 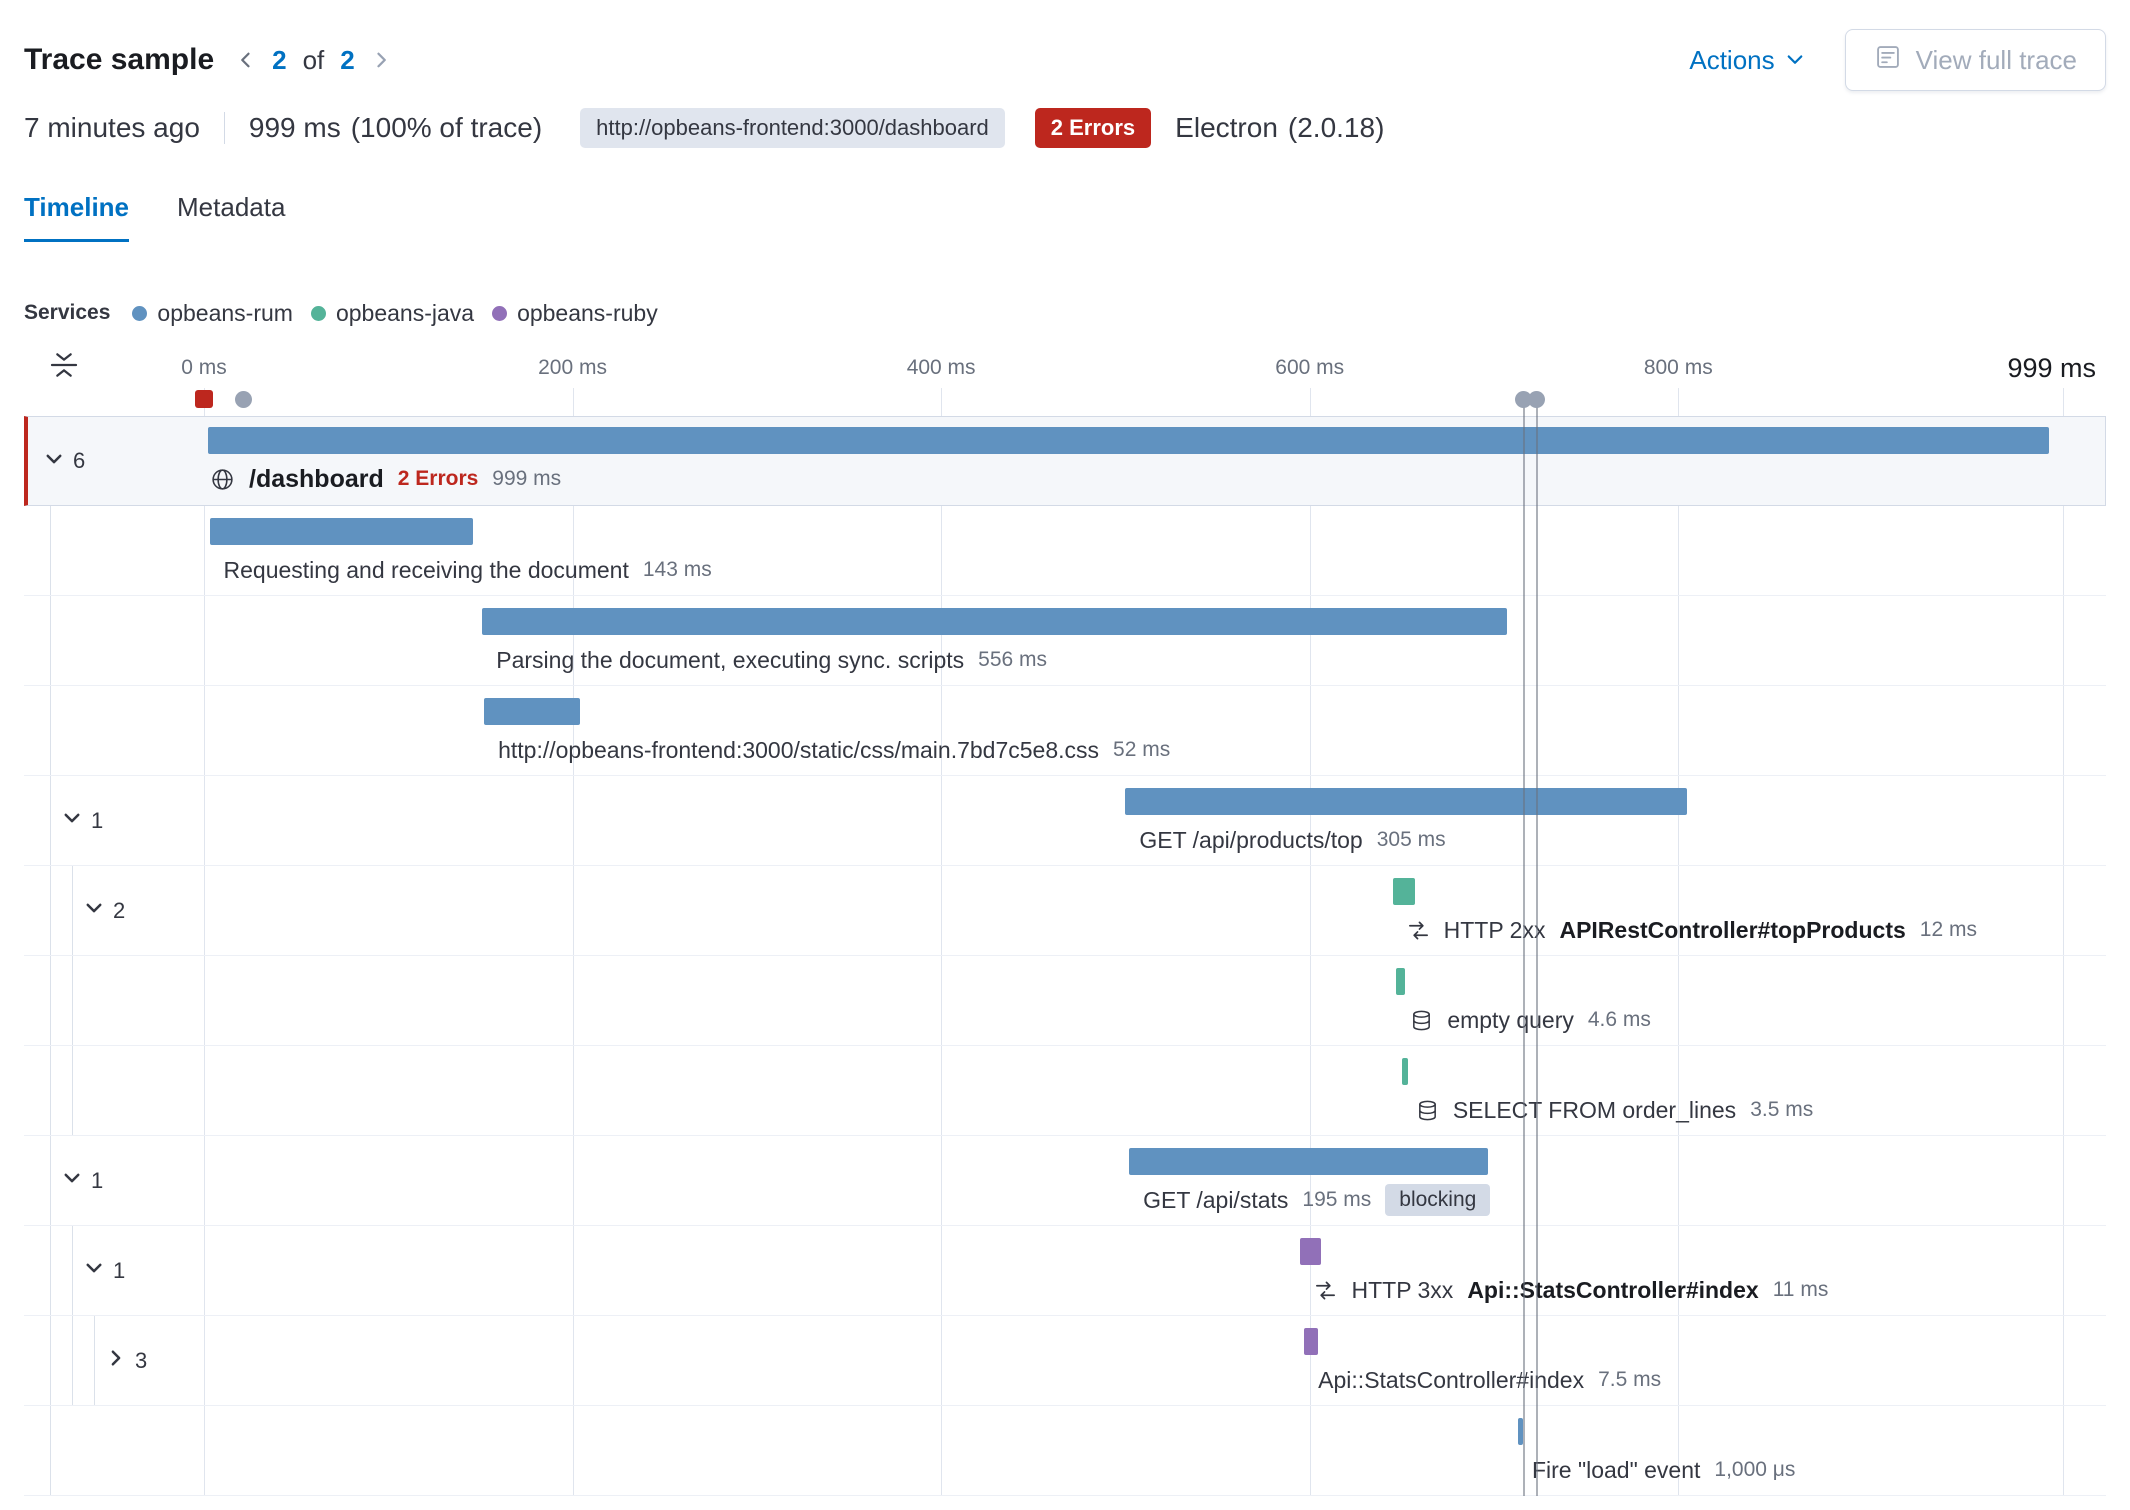 What do you see at coordinates (1594, 1109) in the screenshot?
I see `span-name: SELECT FROM order_lines` at bounding box center [1594, 1109].